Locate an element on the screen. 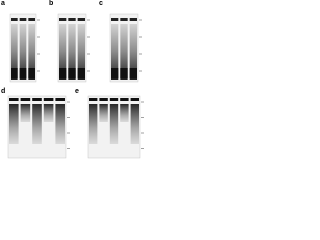  panel-label: c is located at coordinates (101, 3).